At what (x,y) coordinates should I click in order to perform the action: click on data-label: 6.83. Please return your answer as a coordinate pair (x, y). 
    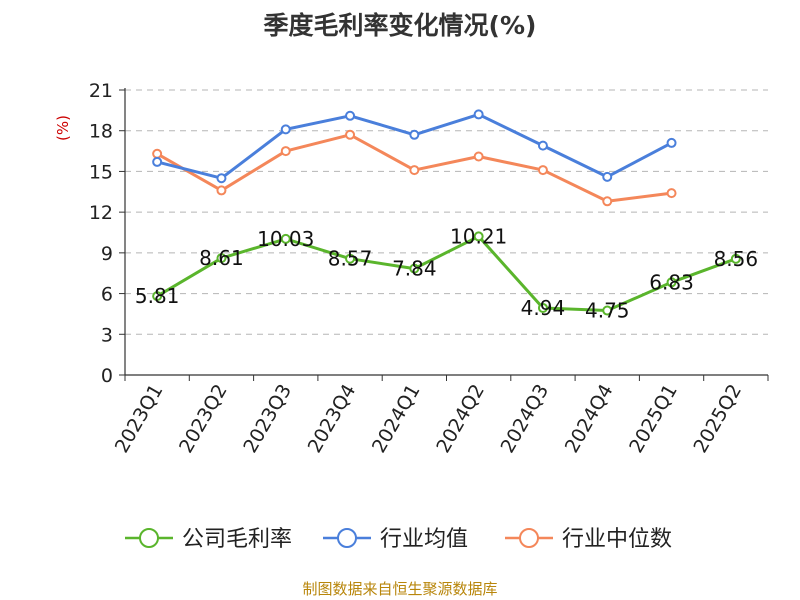
    Looking at the image, I should click on (671, 282).